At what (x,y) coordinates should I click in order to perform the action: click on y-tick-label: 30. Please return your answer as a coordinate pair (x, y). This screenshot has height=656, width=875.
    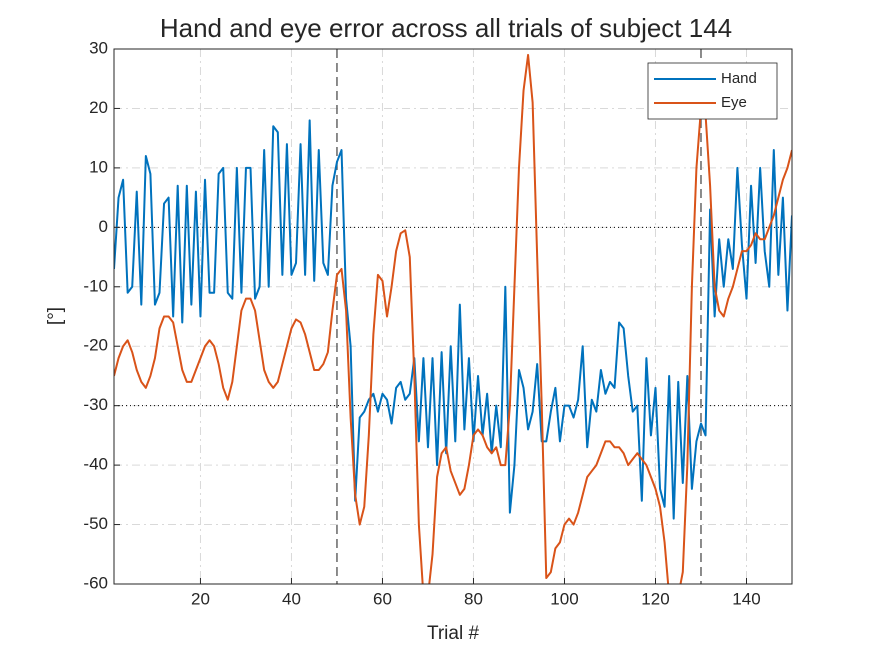
    Looking at the image, I should click on (98, 47).